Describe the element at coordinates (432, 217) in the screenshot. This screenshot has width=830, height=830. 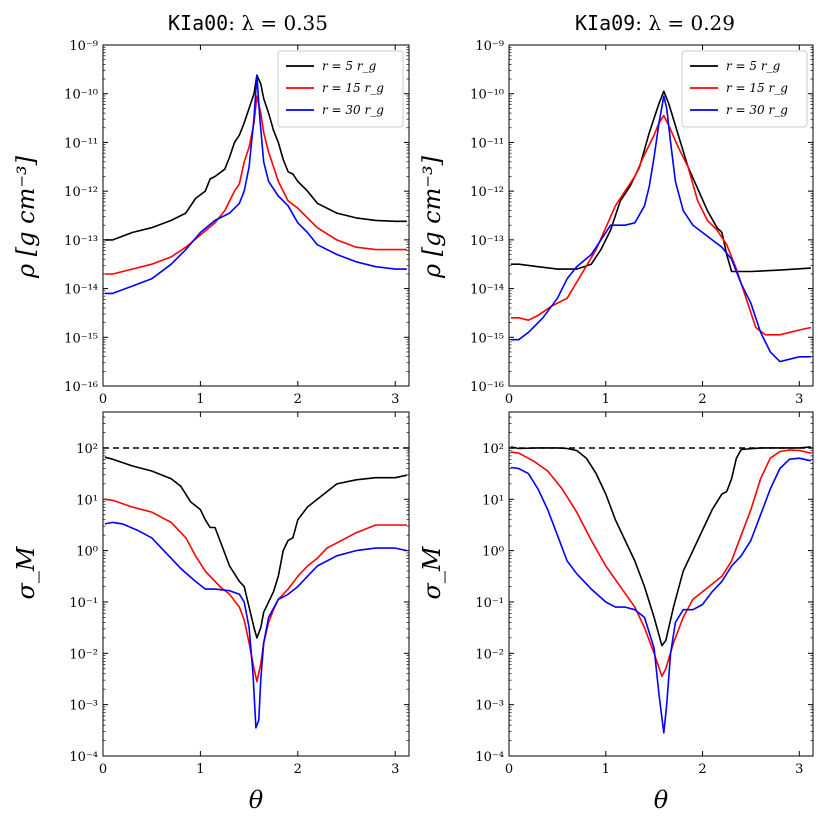
I see `ylabel-density-right: ρ [g cm⁻³]` at that location.